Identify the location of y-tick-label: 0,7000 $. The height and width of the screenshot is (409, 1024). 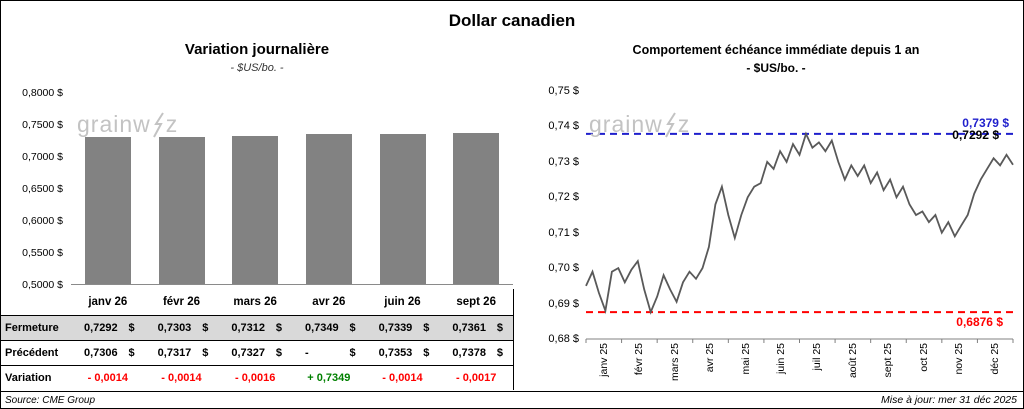
(42, 157).